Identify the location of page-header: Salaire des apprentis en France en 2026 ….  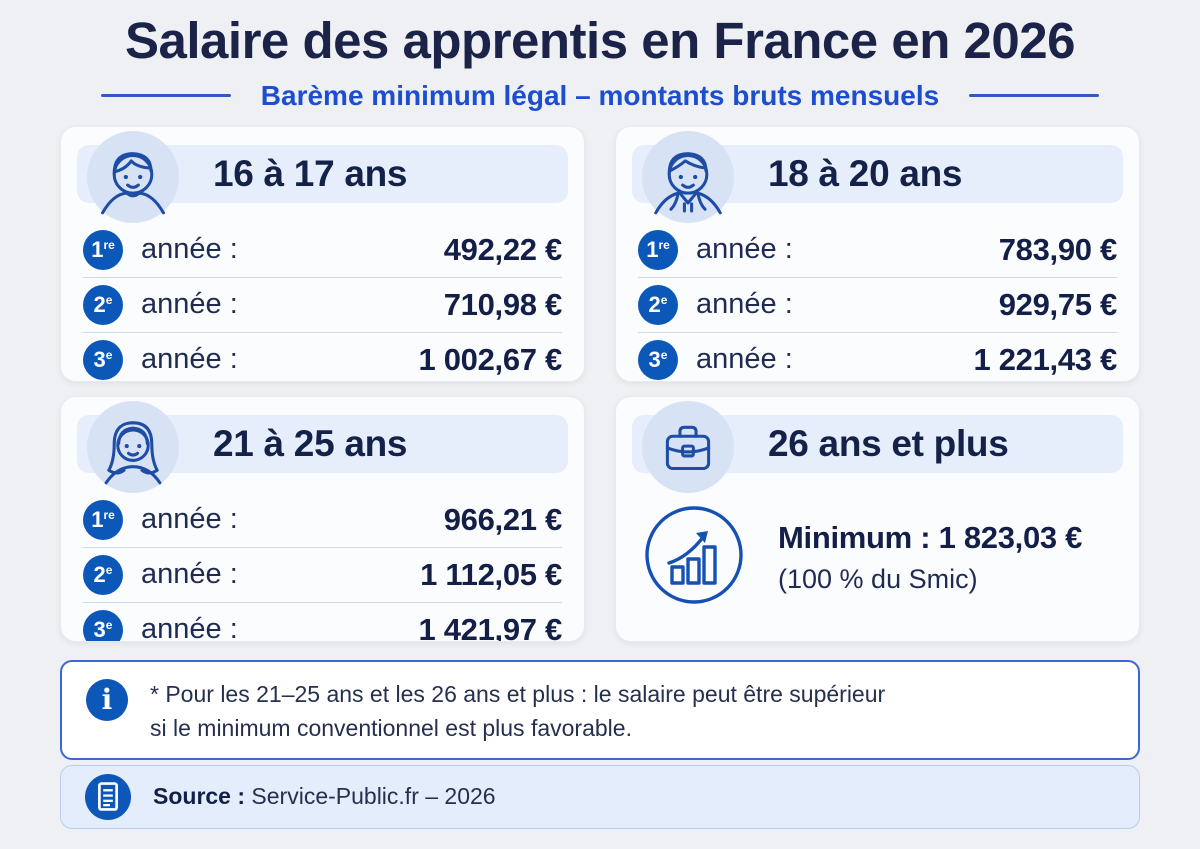
(600, 56).